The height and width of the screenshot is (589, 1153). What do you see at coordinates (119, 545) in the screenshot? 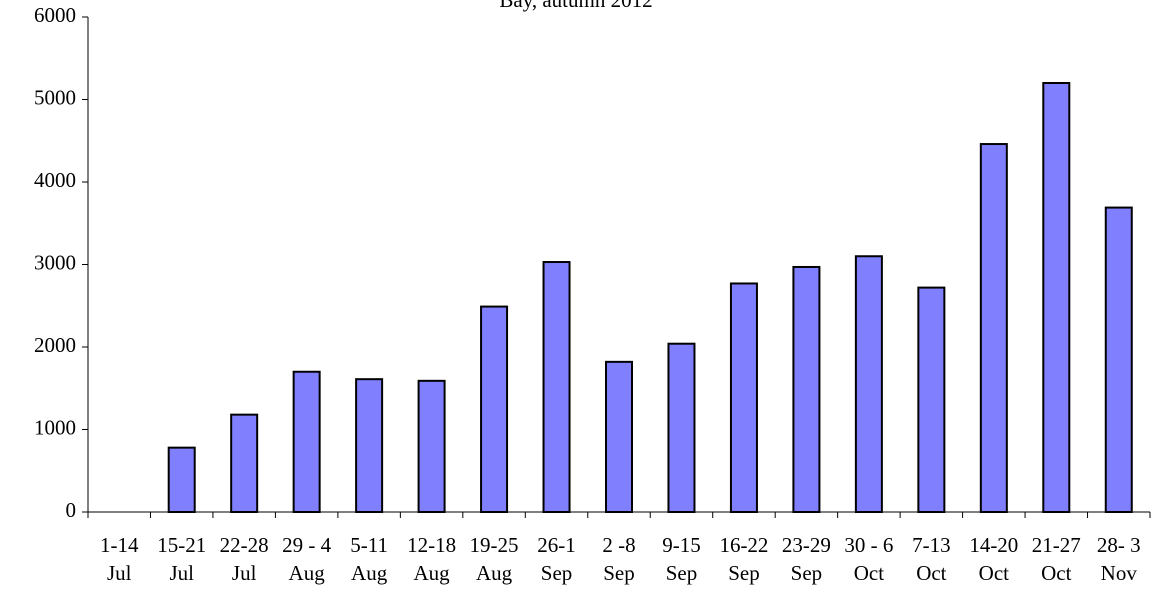
I see `x-tick-label: 1-14` at bounding box center [119, 545].